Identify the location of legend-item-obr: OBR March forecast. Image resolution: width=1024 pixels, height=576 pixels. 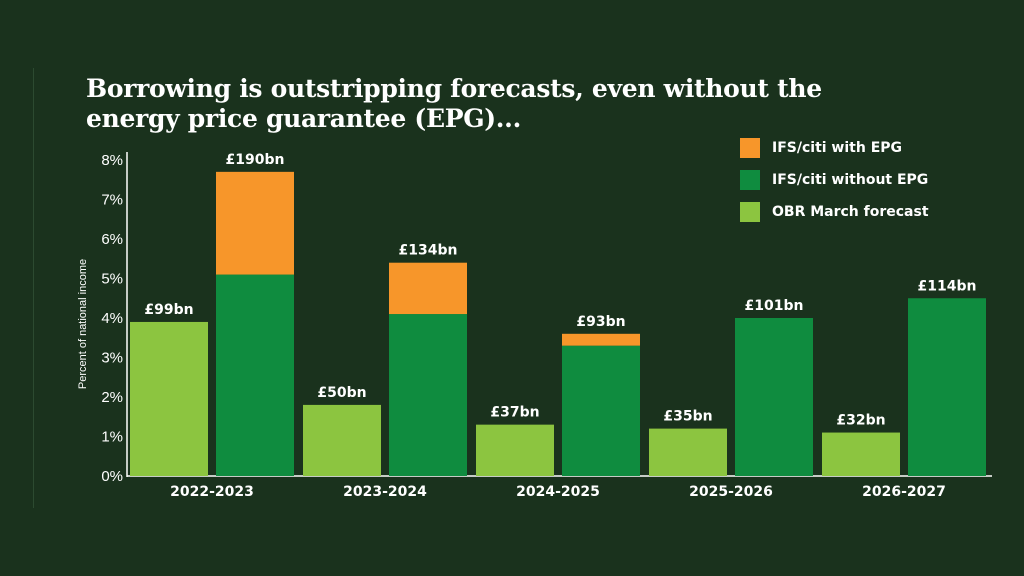
(834, 212).